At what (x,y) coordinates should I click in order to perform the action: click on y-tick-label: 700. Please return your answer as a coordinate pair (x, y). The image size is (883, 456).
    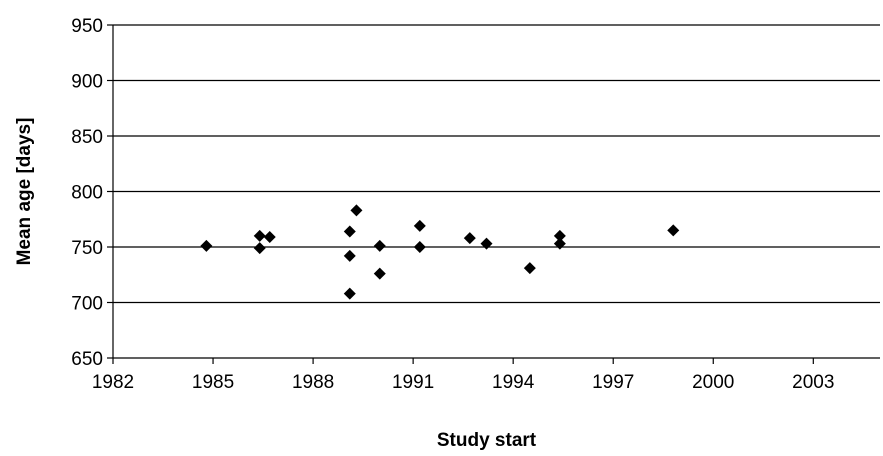
    Looking at the image, I should click on (87, 304).